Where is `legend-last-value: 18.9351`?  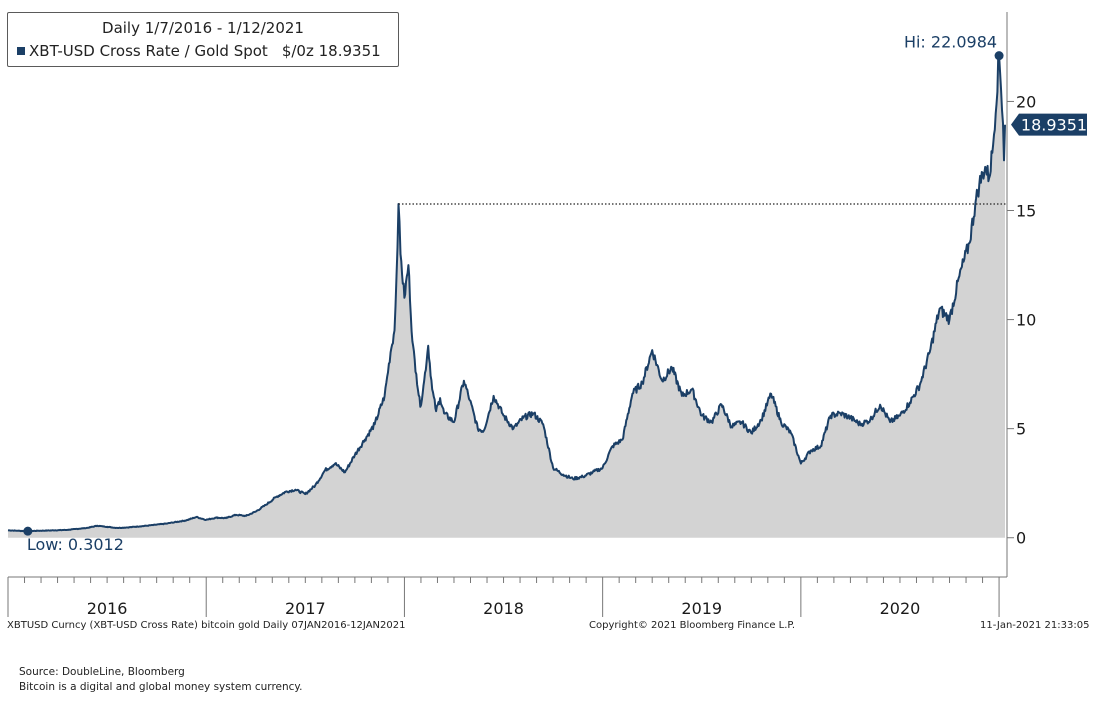 legend-last-value: 18.9351 is located at coordinates (349, 51).